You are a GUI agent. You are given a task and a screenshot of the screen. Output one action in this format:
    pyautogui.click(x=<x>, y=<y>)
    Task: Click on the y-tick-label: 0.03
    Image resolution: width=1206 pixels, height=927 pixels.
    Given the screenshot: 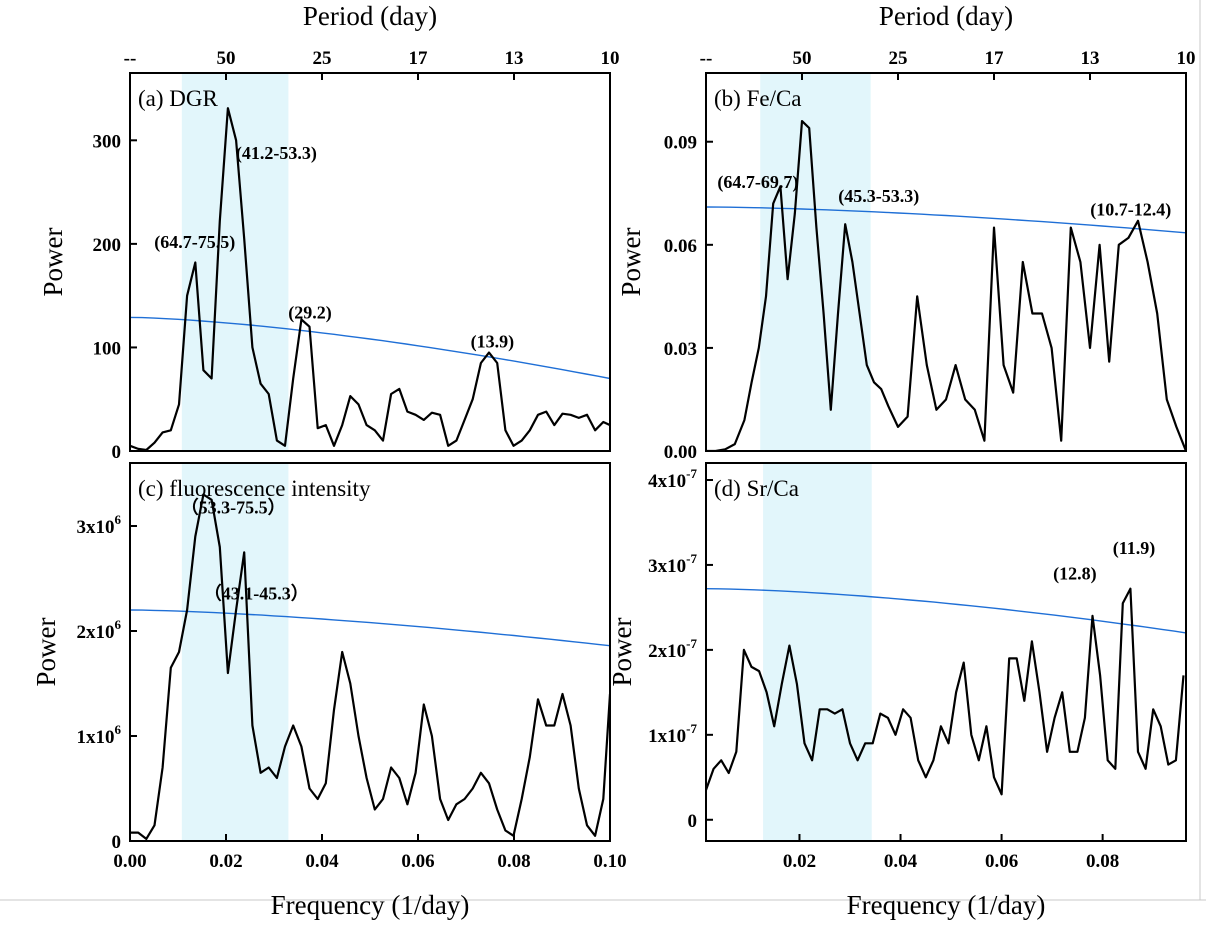 What is the action you would take?
    pyautogui.click(x=680, y=349)
    